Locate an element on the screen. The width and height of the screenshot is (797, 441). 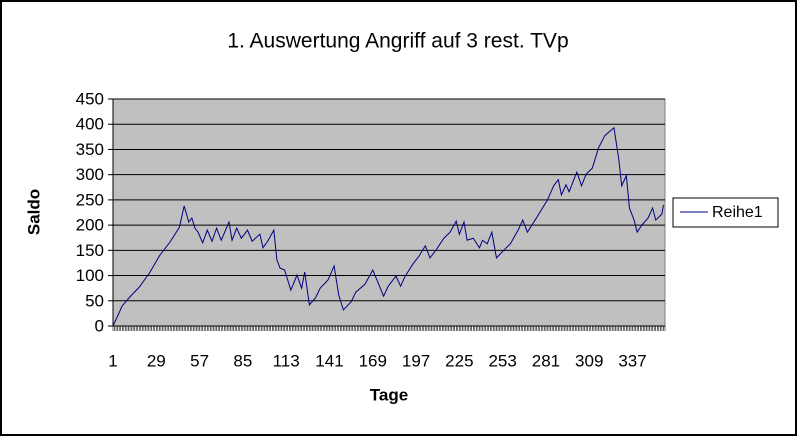
y-axis-label: Saldo is located at coordinates (33, 212).